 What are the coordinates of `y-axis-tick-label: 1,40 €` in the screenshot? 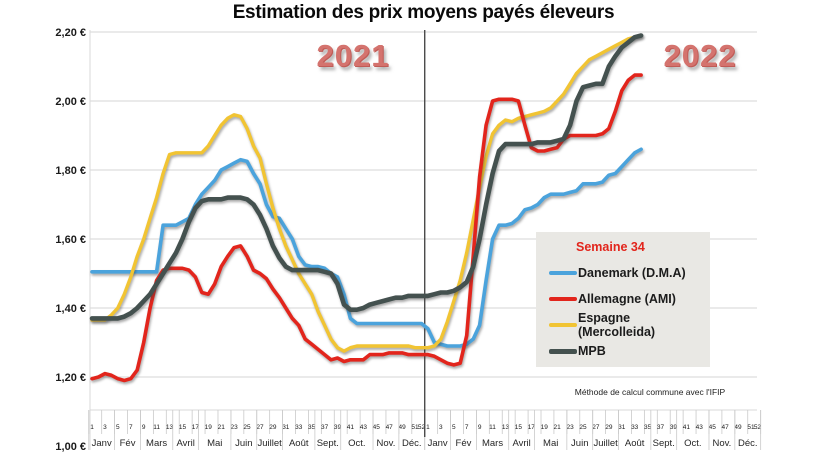 It's located at (70, 309).